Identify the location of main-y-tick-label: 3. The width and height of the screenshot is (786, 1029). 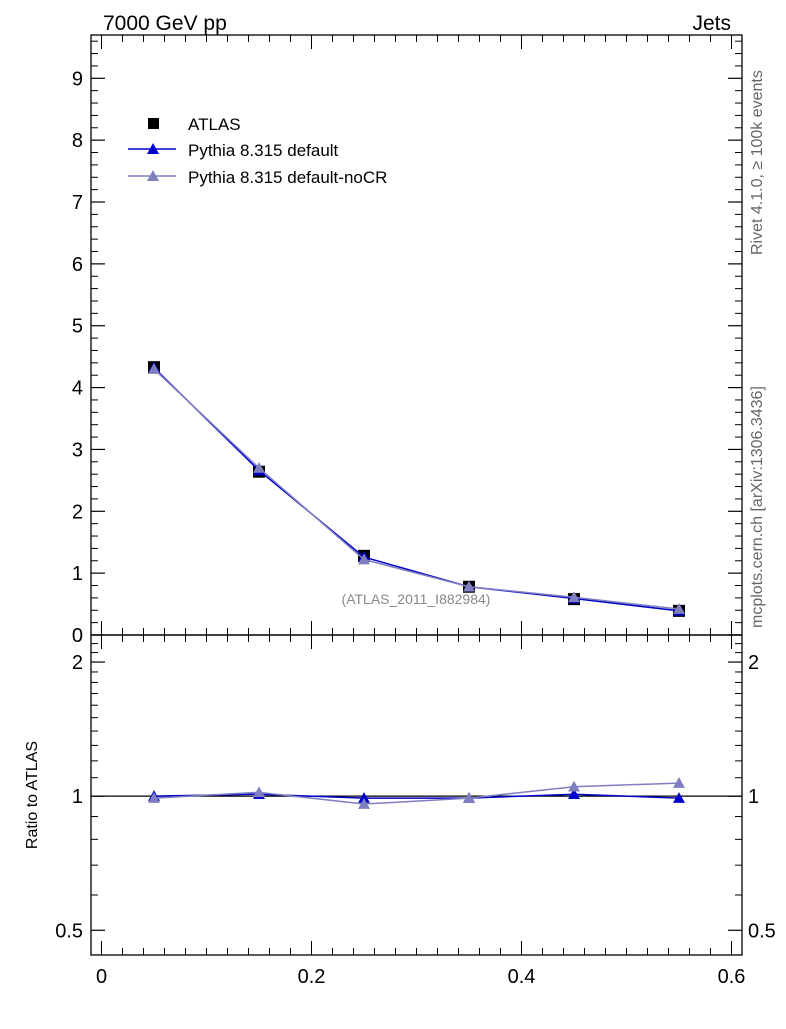
(77, 450).